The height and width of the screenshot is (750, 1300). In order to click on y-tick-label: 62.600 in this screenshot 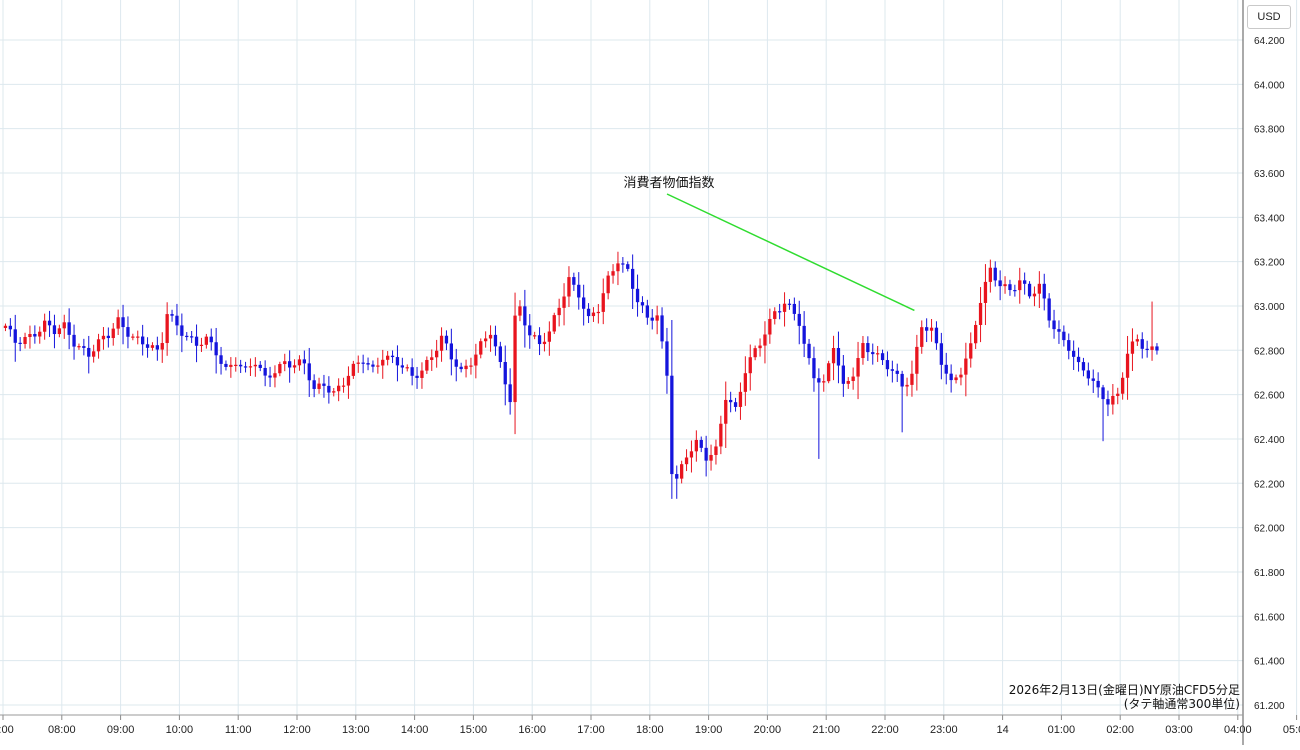, I will do `click(1269, 396)`.